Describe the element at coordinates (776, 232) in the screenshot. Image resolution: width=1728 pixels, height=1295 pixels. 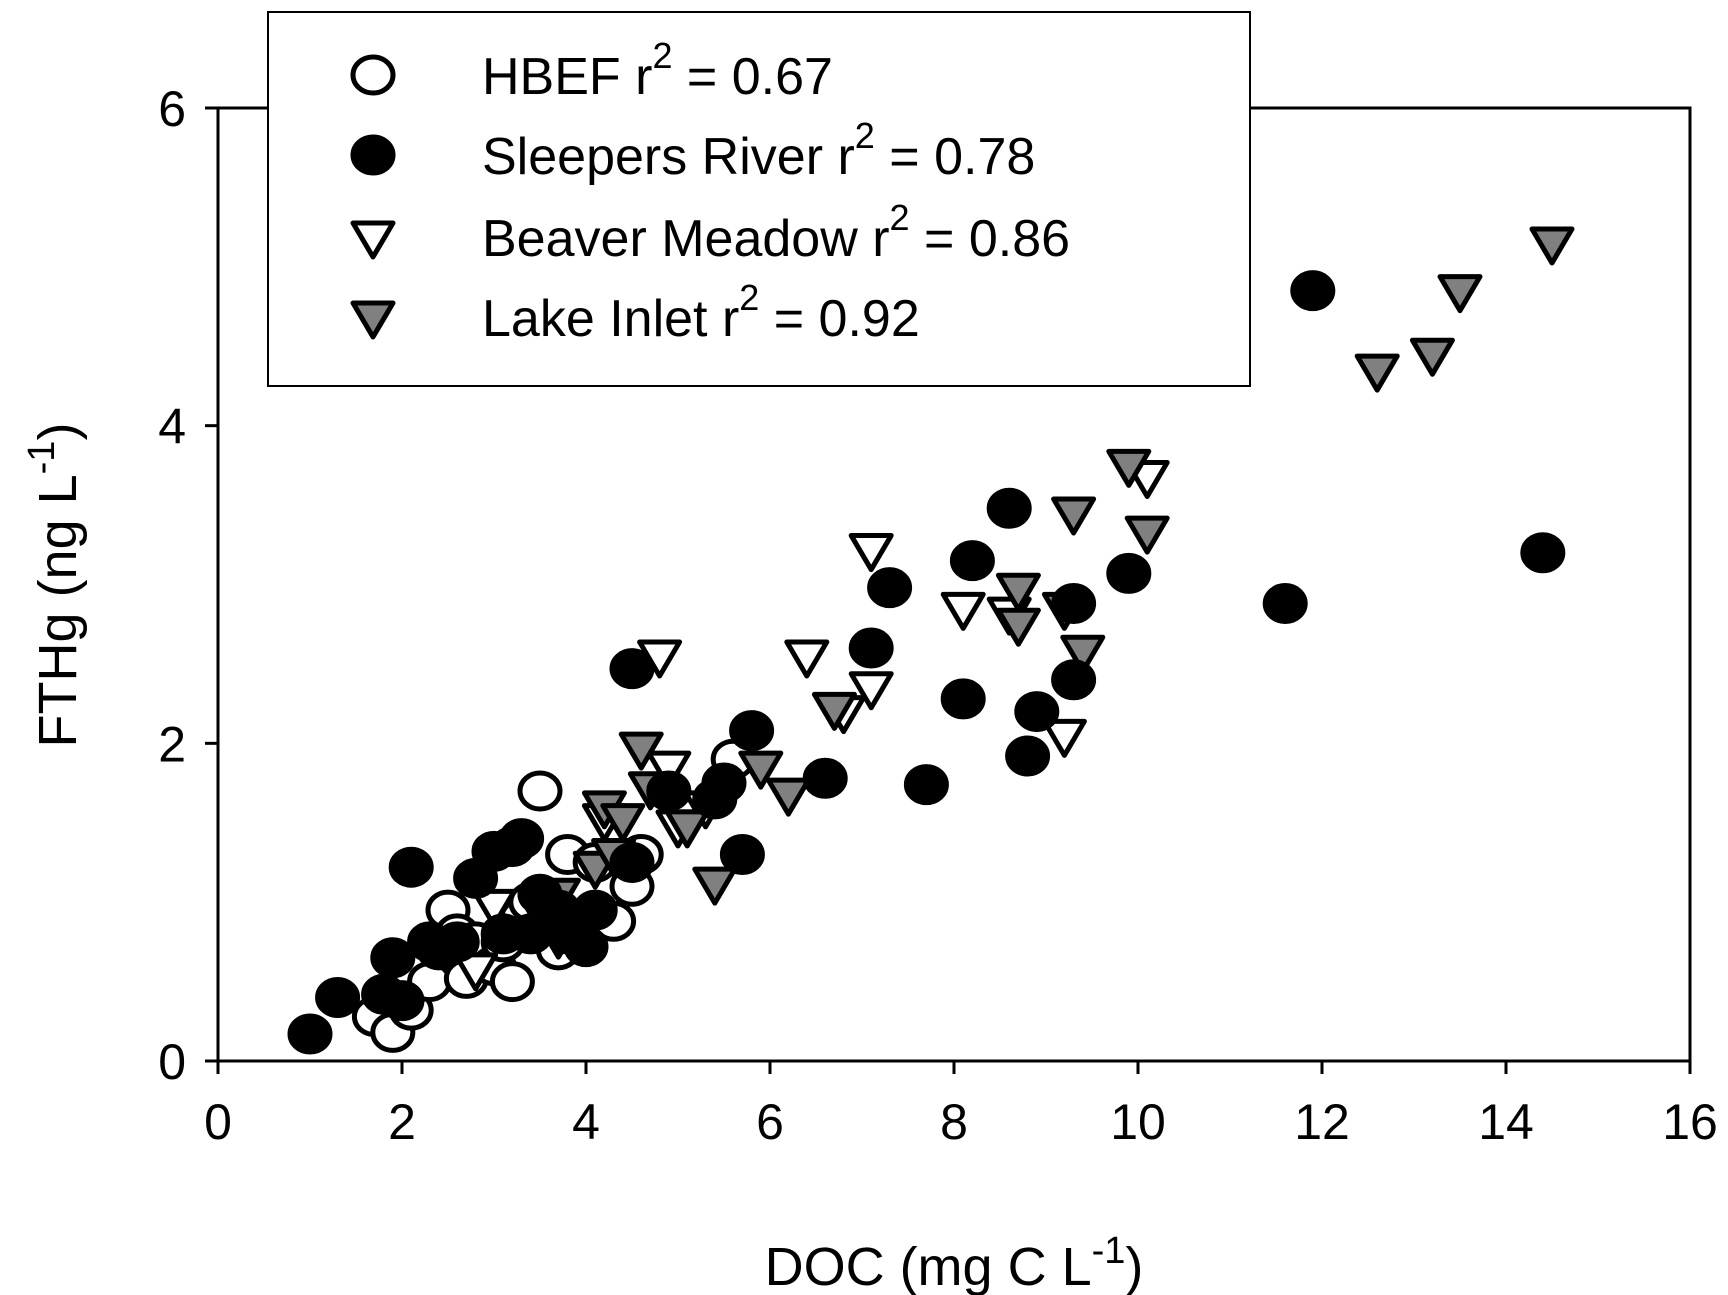
I see `legend-label: Beaver Meadow r2 = 0.86` at that location.